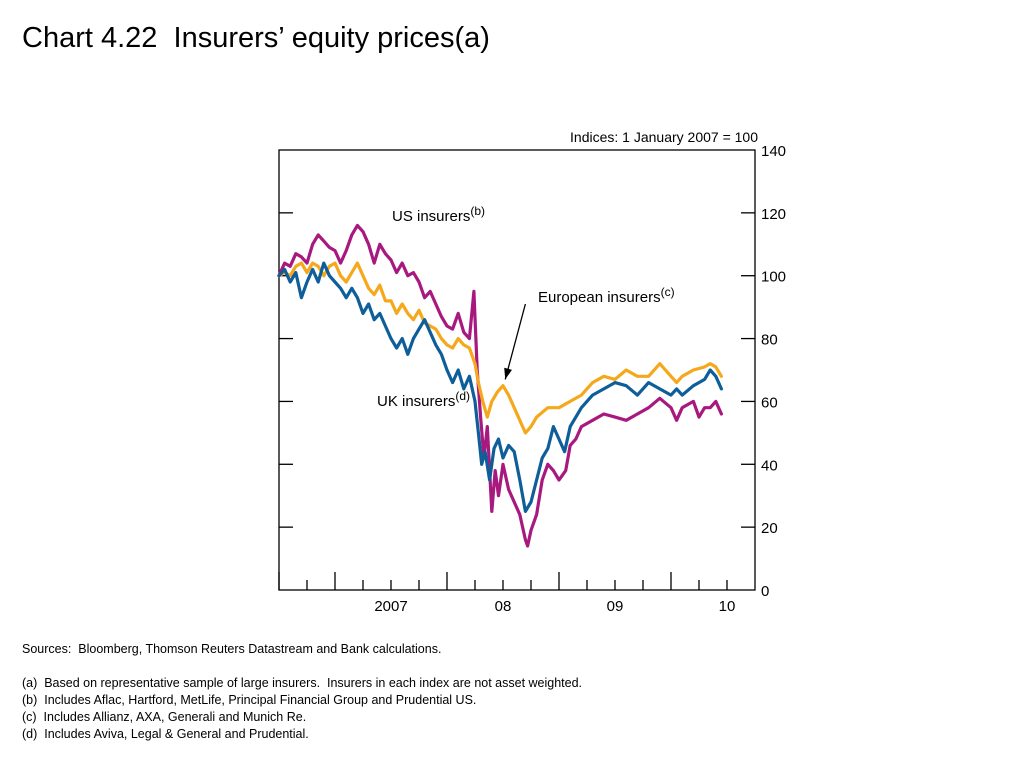 The width and height of the screenshot is (1024, 768). I want to click on x-tick-label-2: 09, so click(615, 606).